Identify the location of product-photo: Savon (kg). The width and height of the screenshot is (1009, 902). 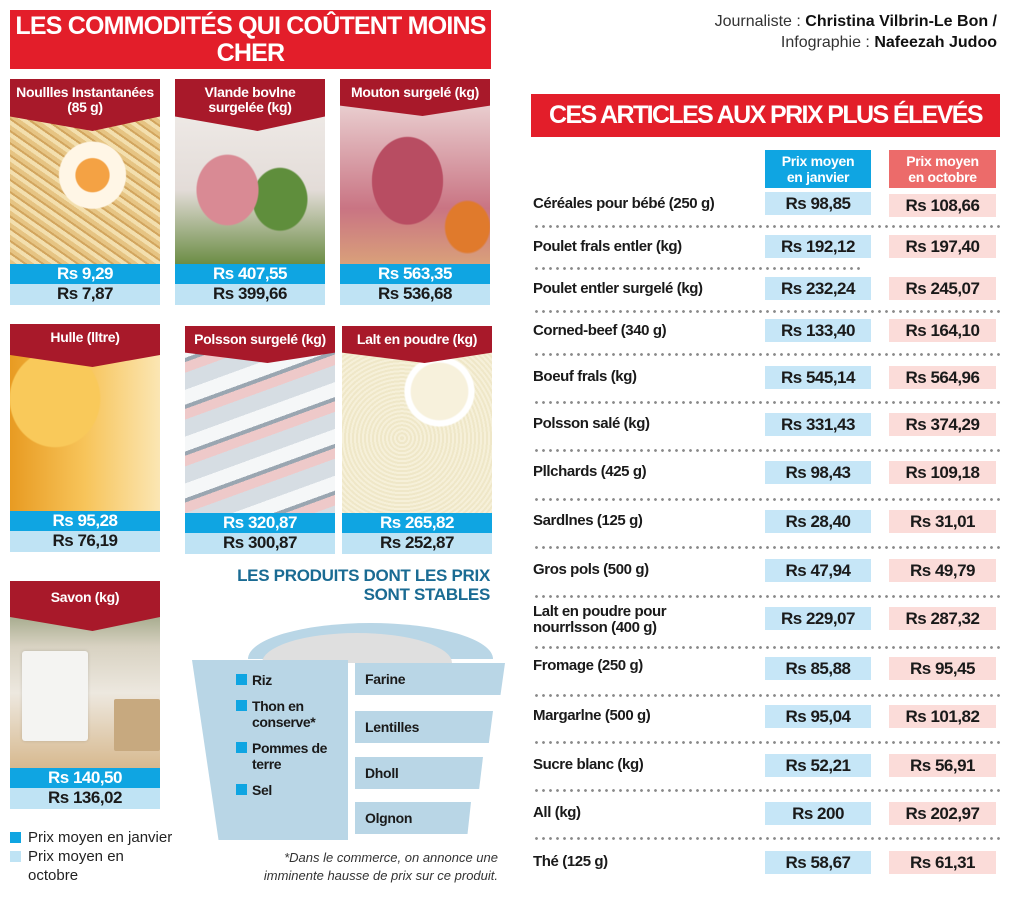
(85, 674).